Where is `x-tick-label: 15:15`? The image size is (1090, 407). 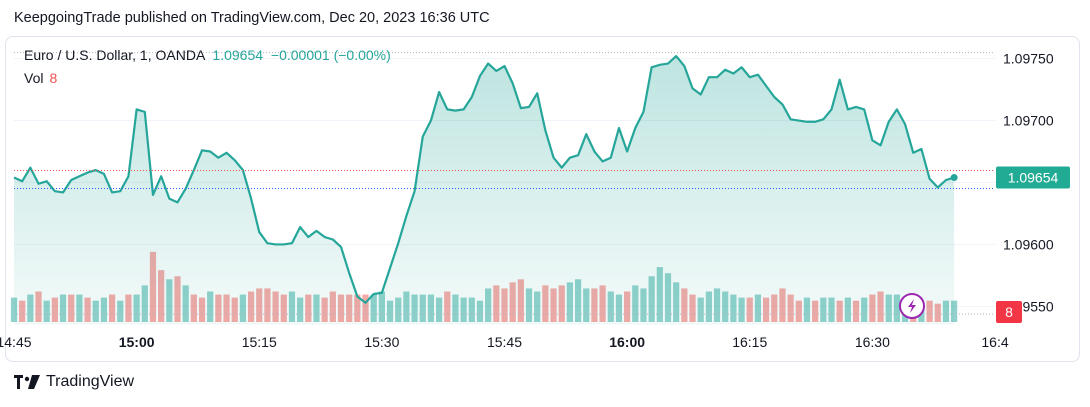 x-tick-label: 15:15 is located at coordinates (259, 342).